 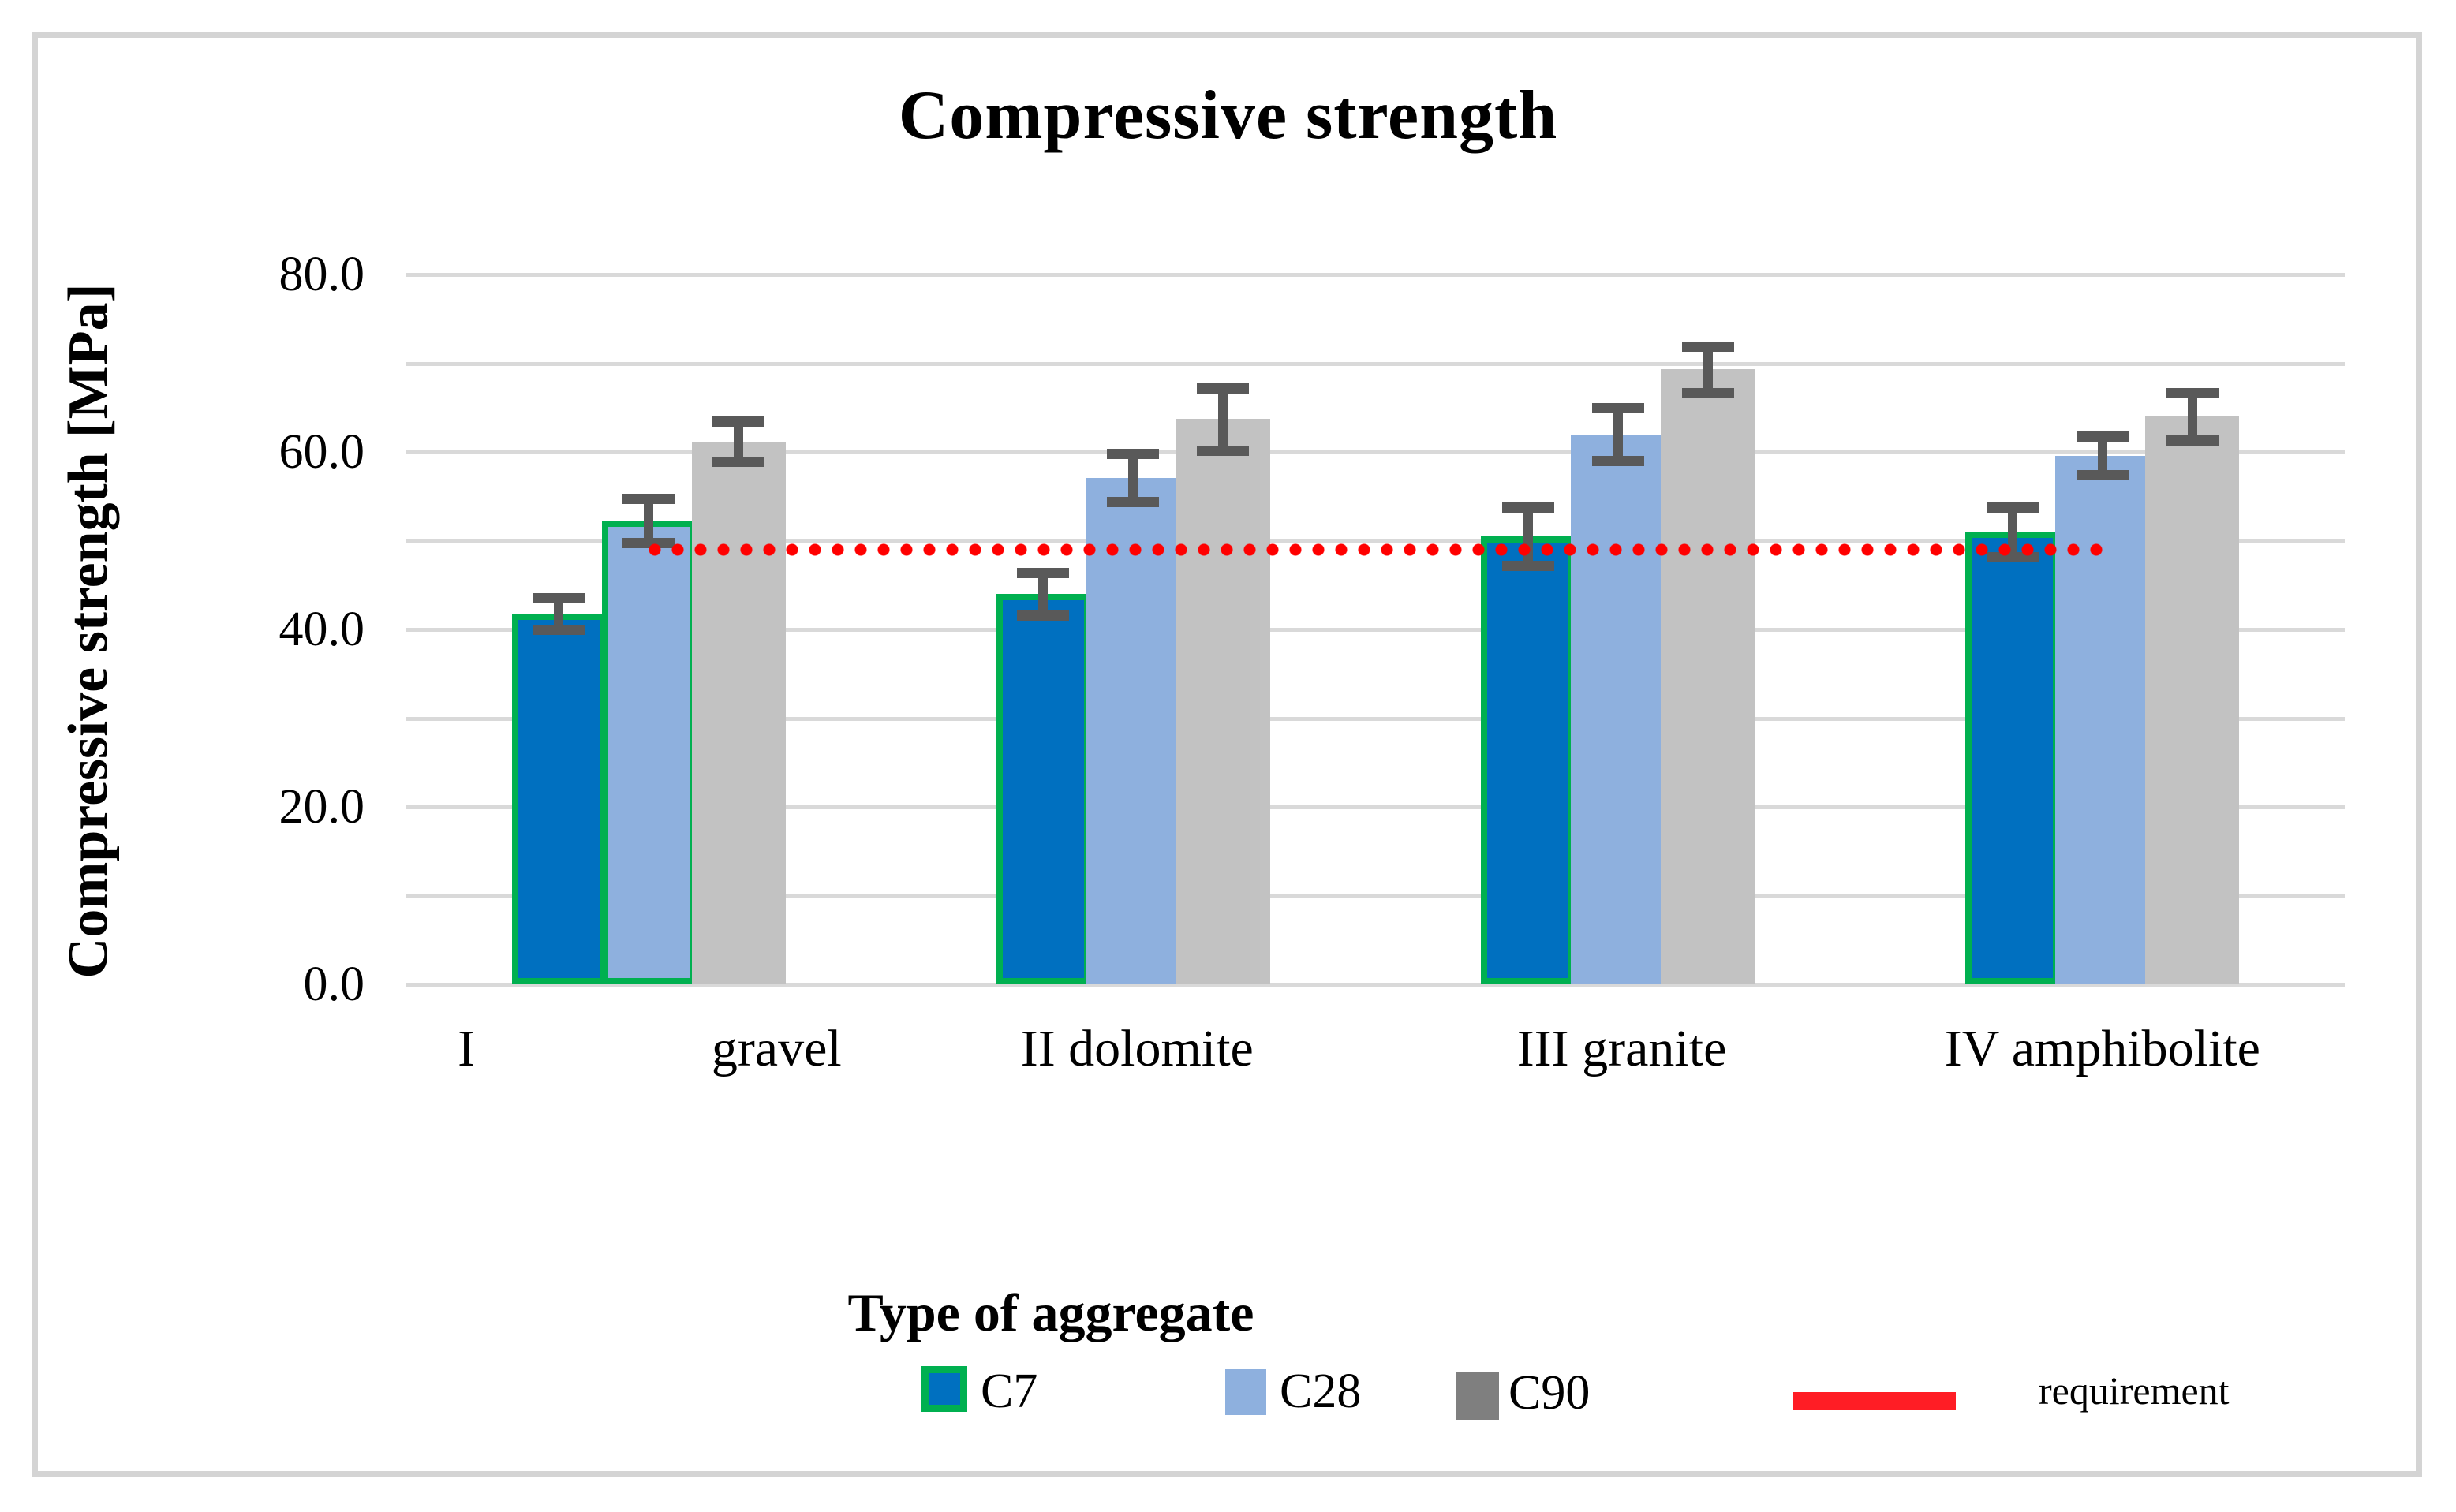 I want to click on bar-c7-iv-amphibolite, so click(x=2012, y=758).